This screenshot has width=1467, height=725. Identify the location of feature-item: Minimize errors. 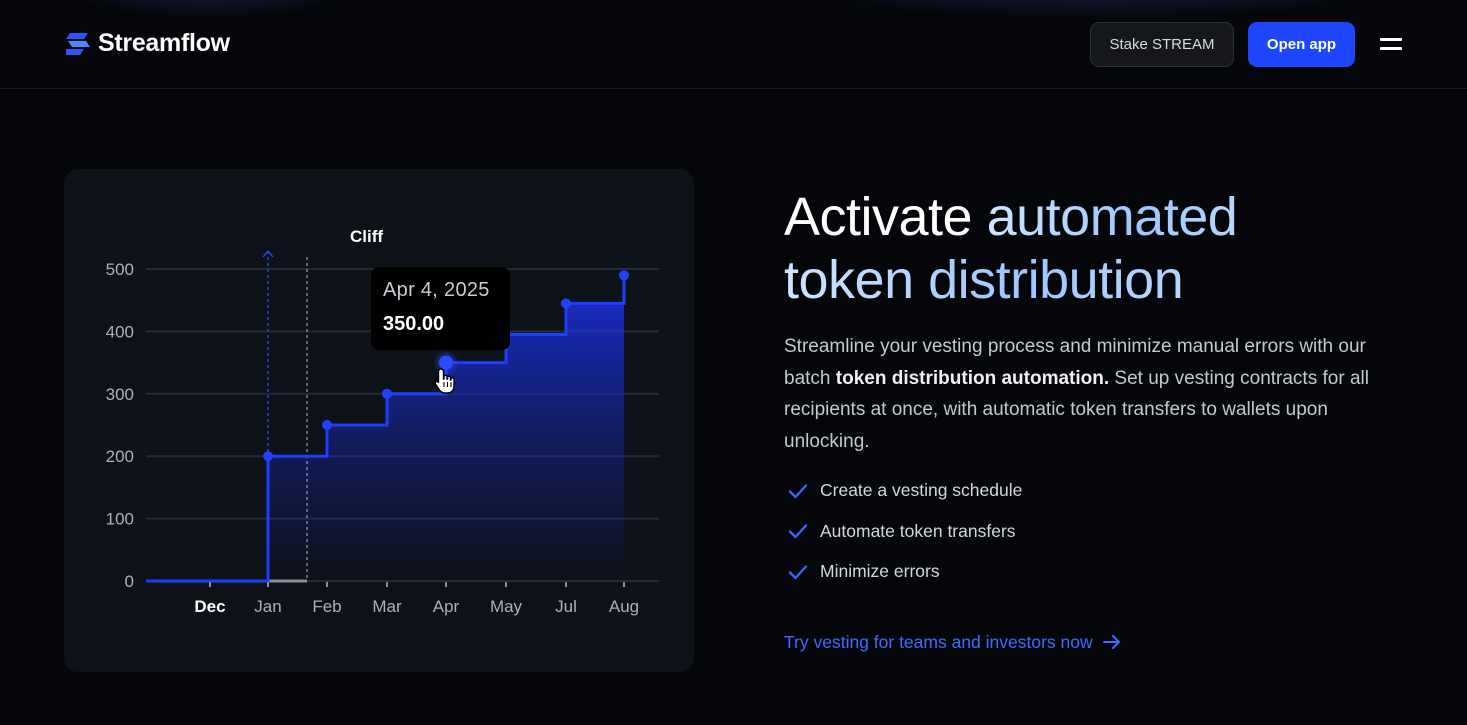
(904, 571).